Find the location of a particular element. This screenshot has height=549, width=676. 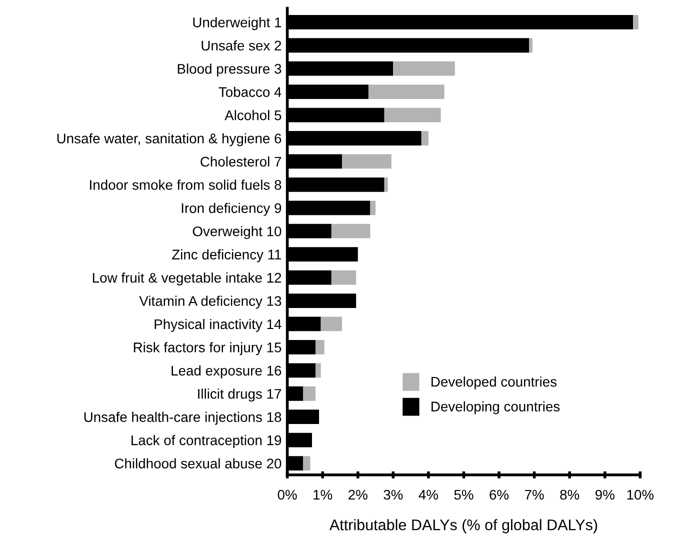

y-tick-label: Illicit drugs 17 is located at coordinates (240, 395).